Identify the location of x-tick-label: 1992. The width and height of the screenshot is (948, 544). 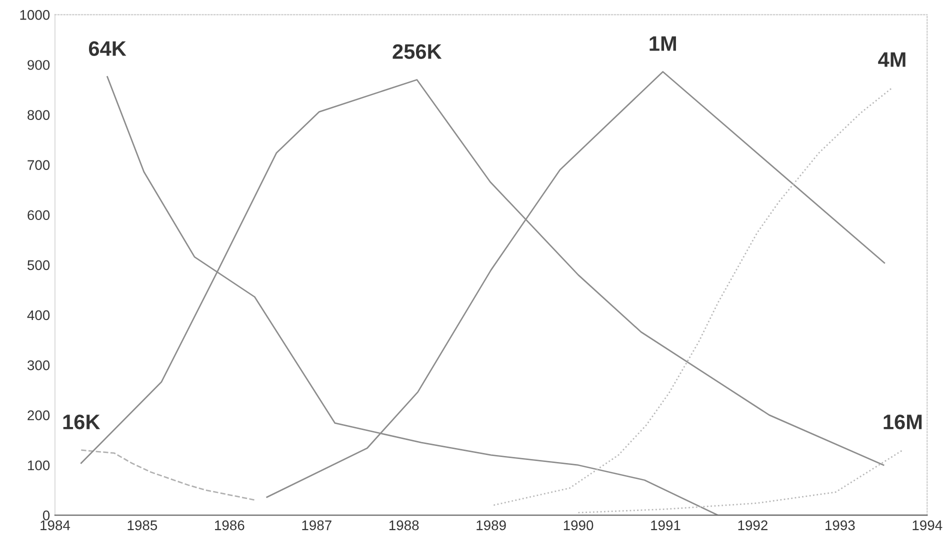
(753, 525).